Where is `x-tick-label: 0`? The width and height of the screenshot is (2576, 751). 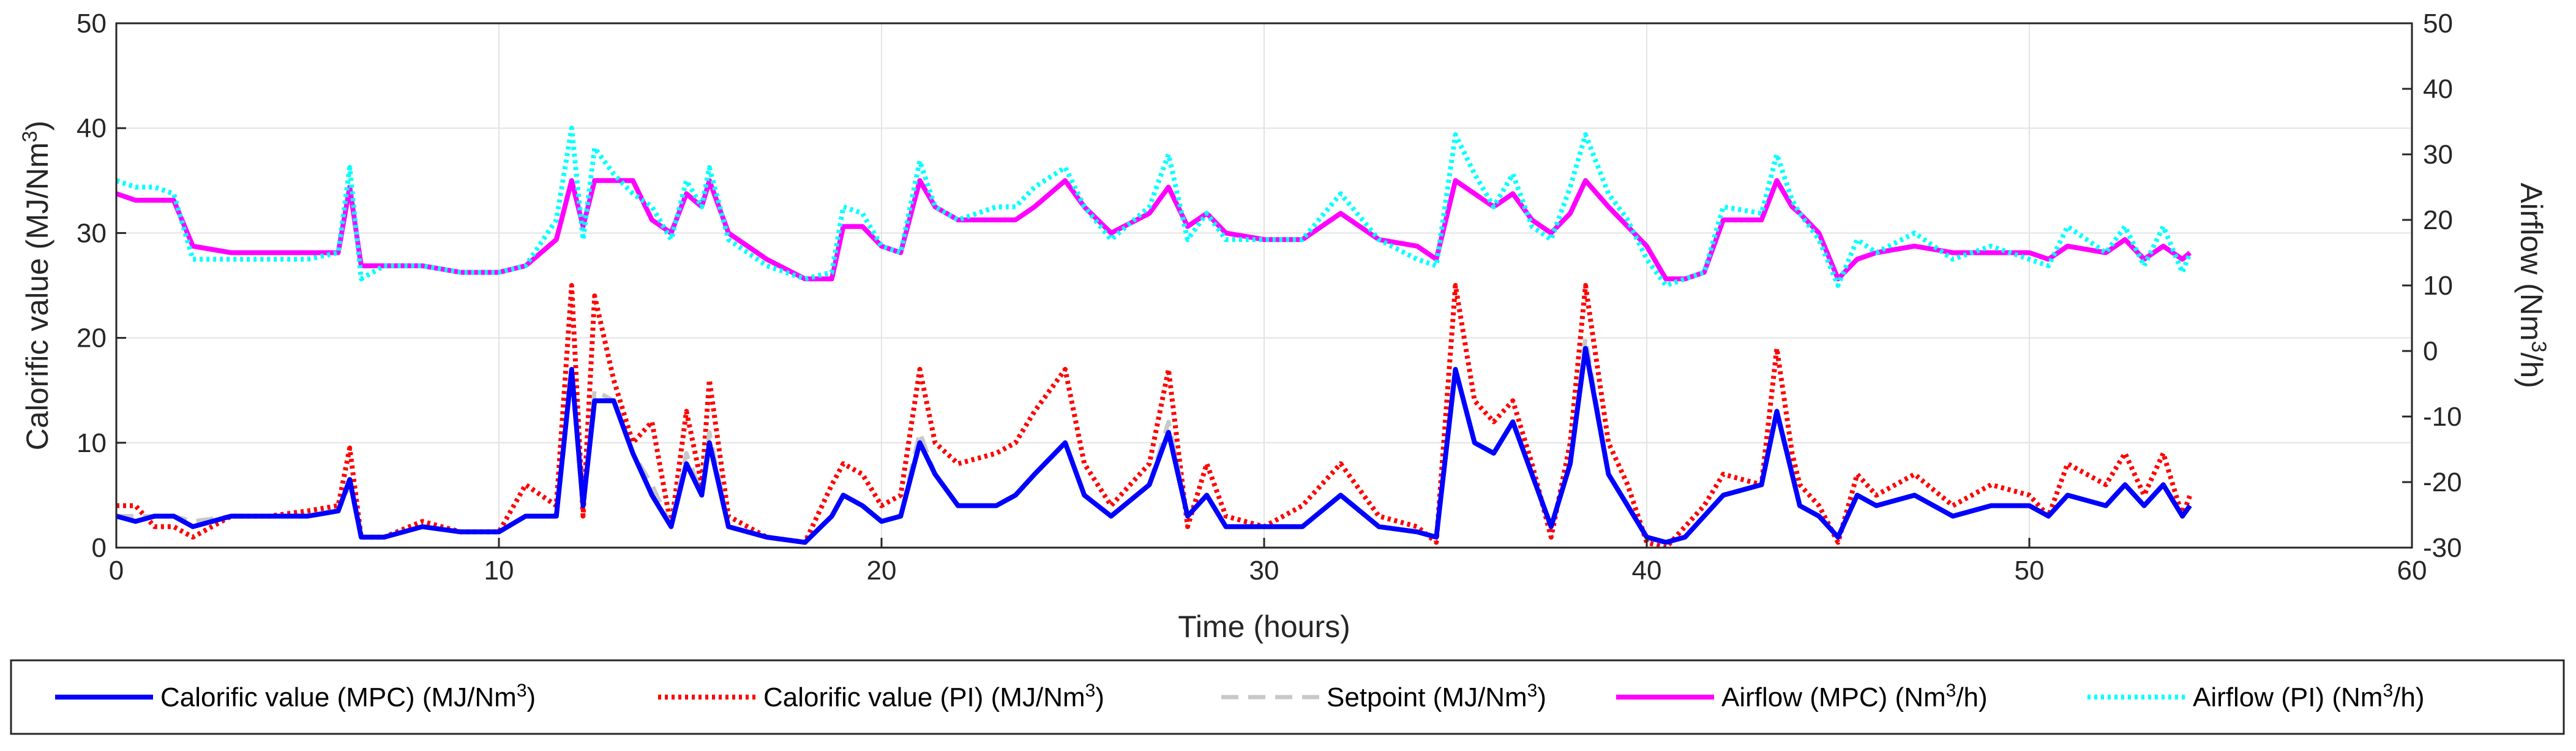
x-tick-label: 0 is located at coordinates (117, 571).